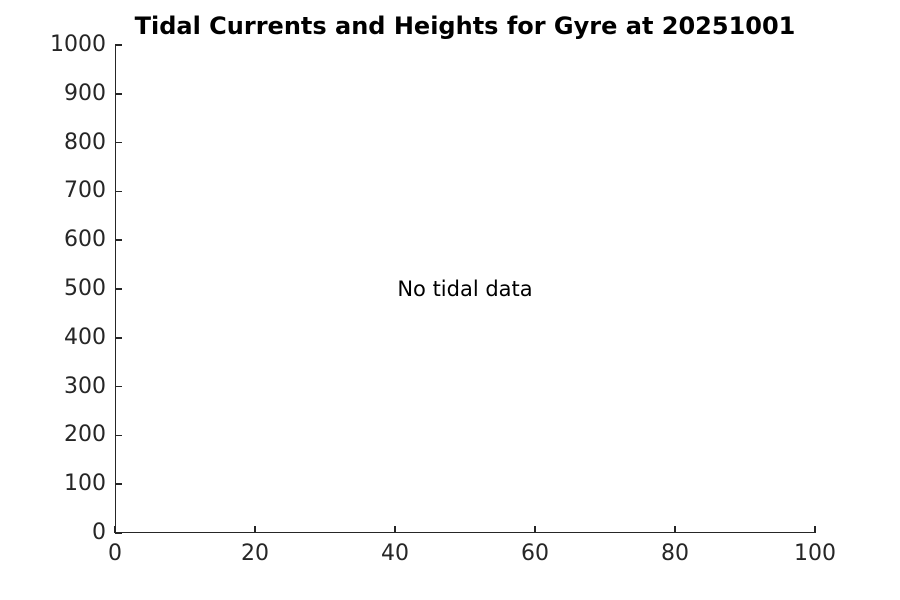 This screenshot has width=900, height=600. Describe the element at coordinates (78, 44) in the screenshot. I see `y-tick-label: 1000` at that location.